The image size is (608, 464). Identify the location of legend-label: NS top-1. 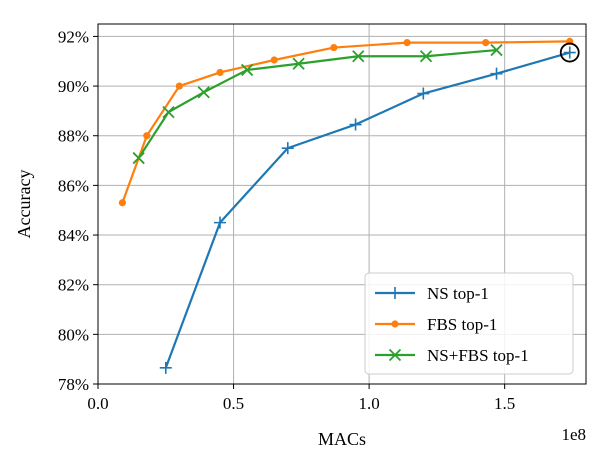
(458, 293).